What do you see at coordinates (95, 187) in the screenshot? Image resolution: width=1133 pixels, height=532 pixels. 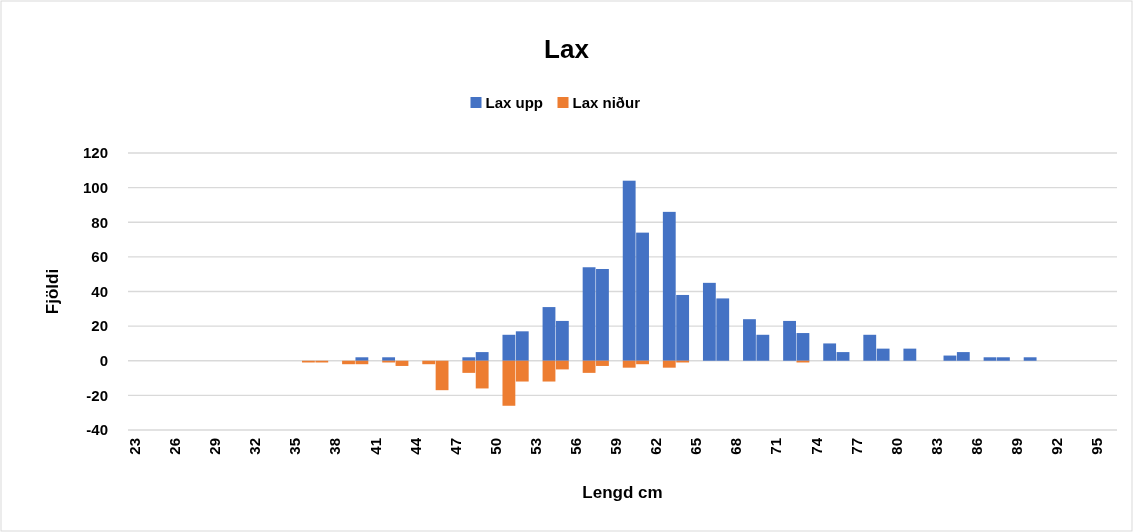 I see `y-tick-label: 100` at bounding box center [95, 187].